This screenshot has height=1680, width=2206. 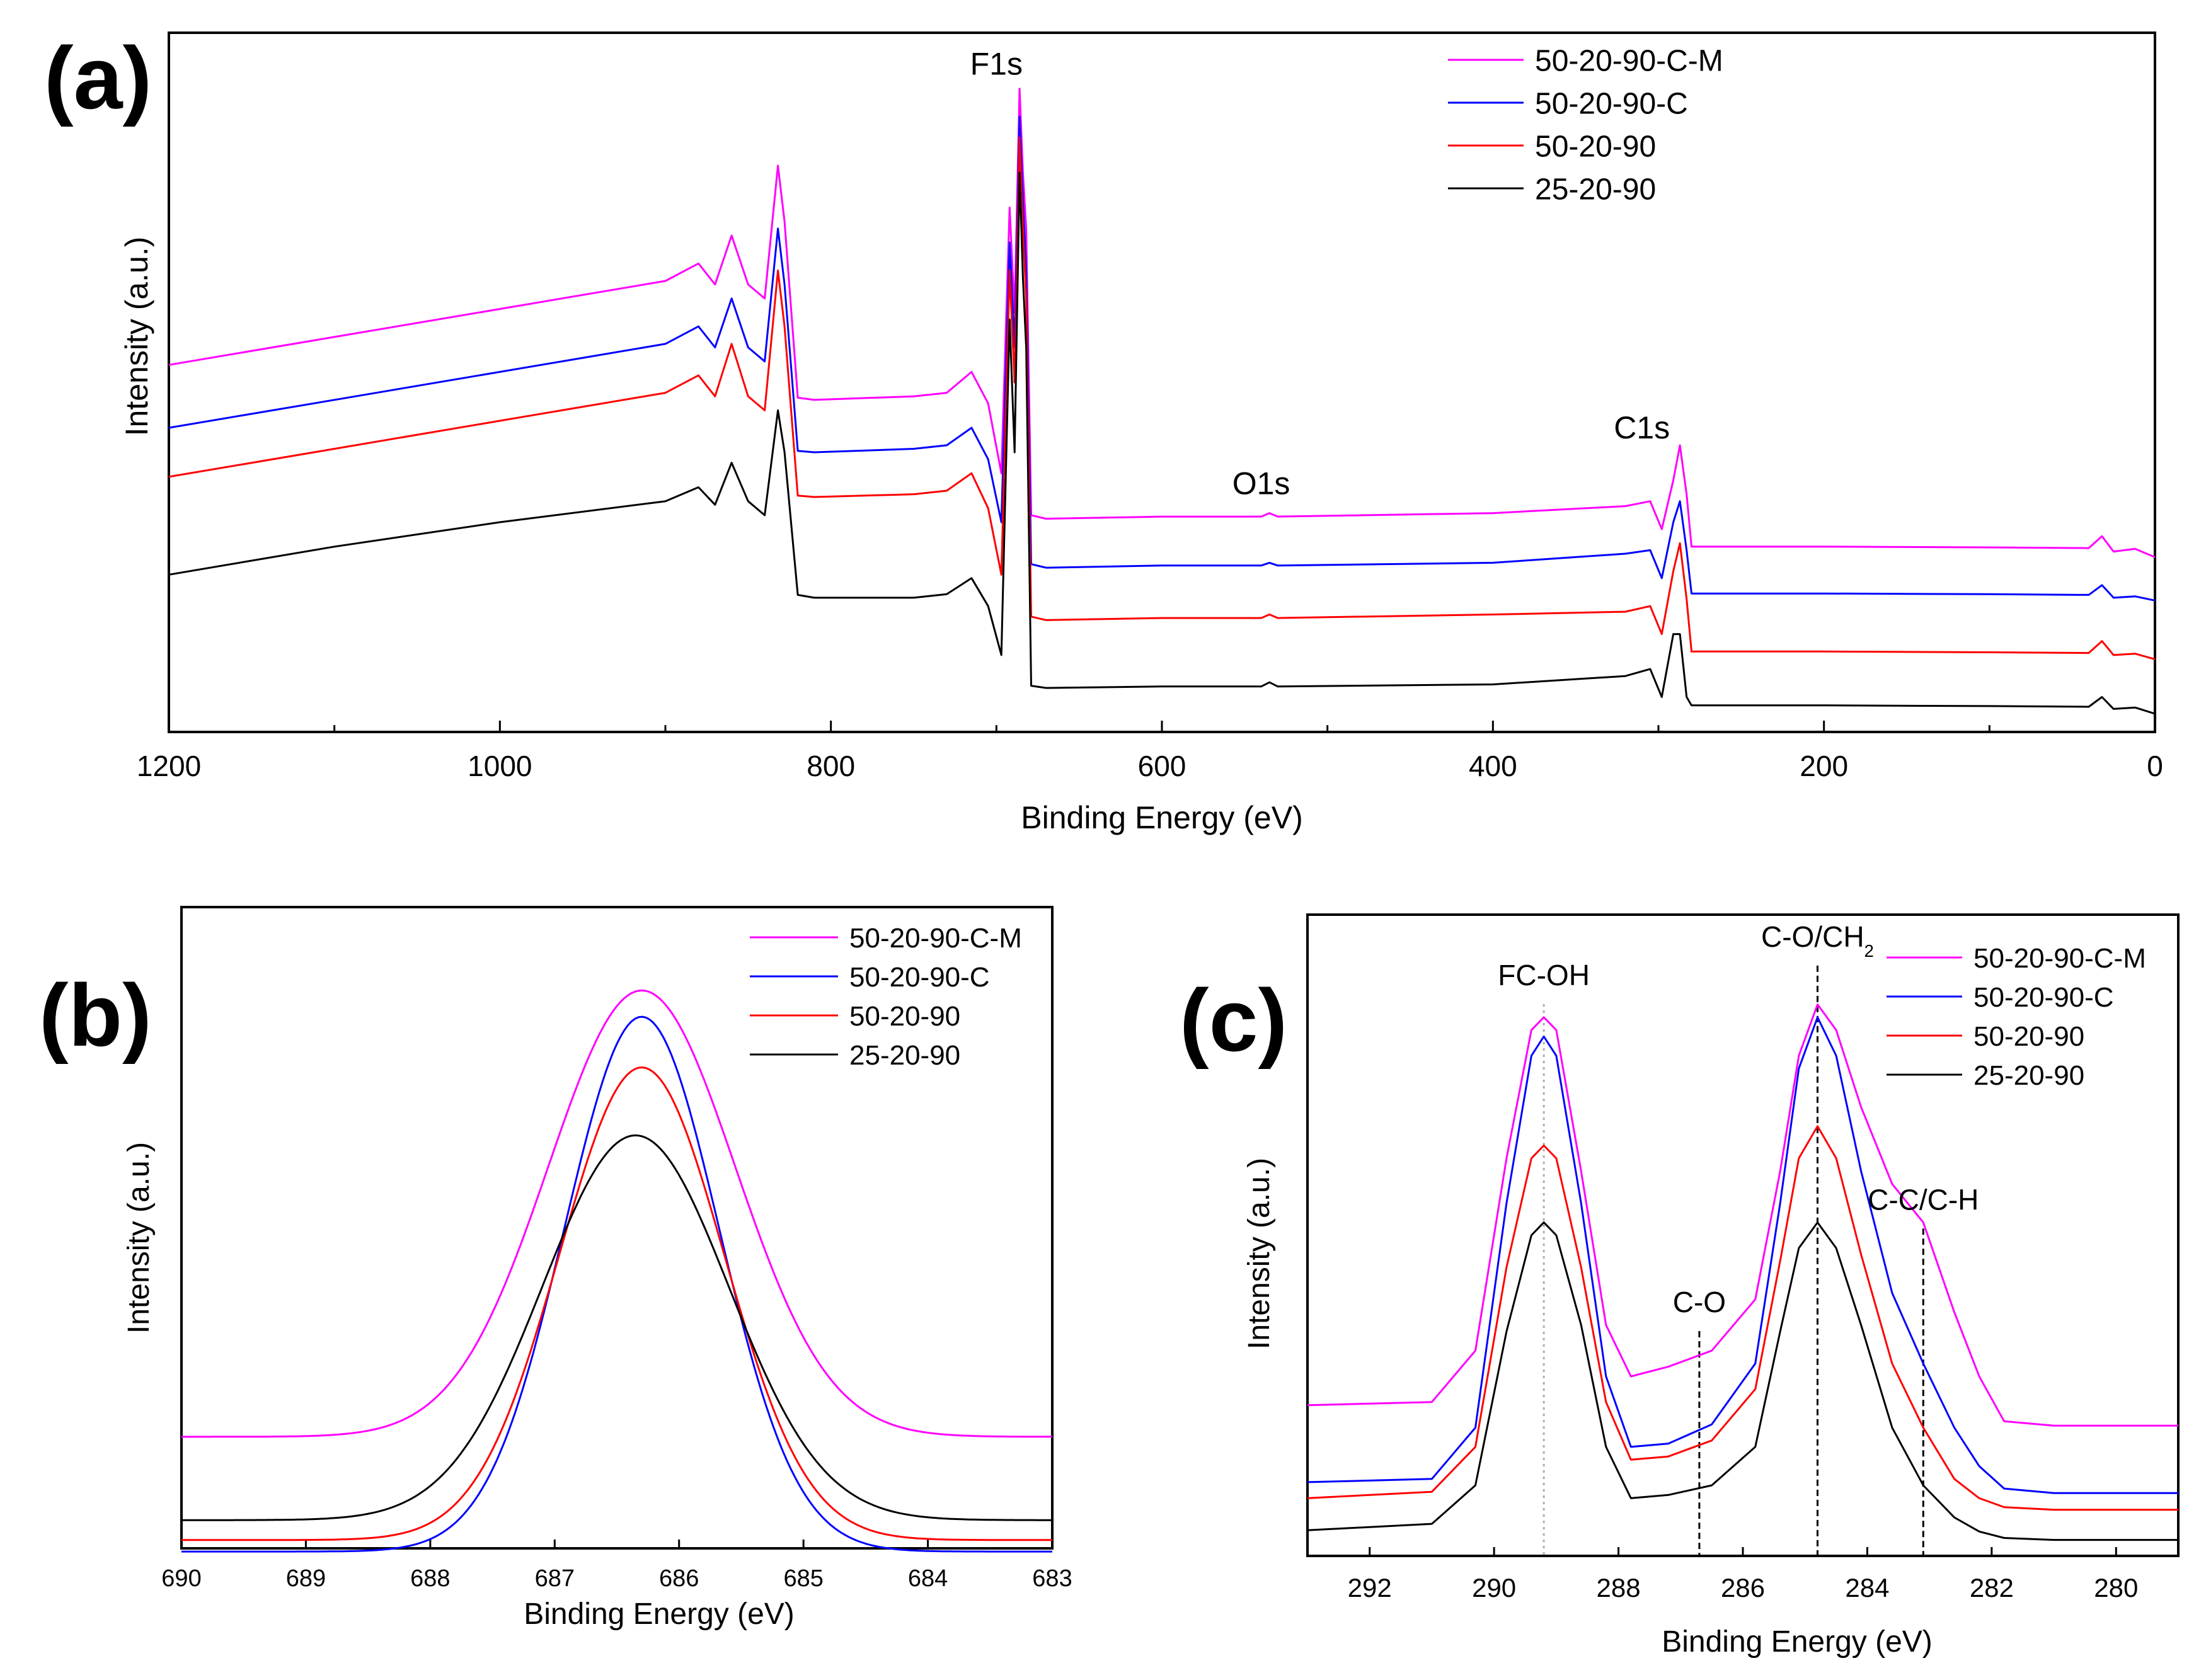 I want to click on panel-b-x-tick-label: 683, so click(x=1052, y=1578).